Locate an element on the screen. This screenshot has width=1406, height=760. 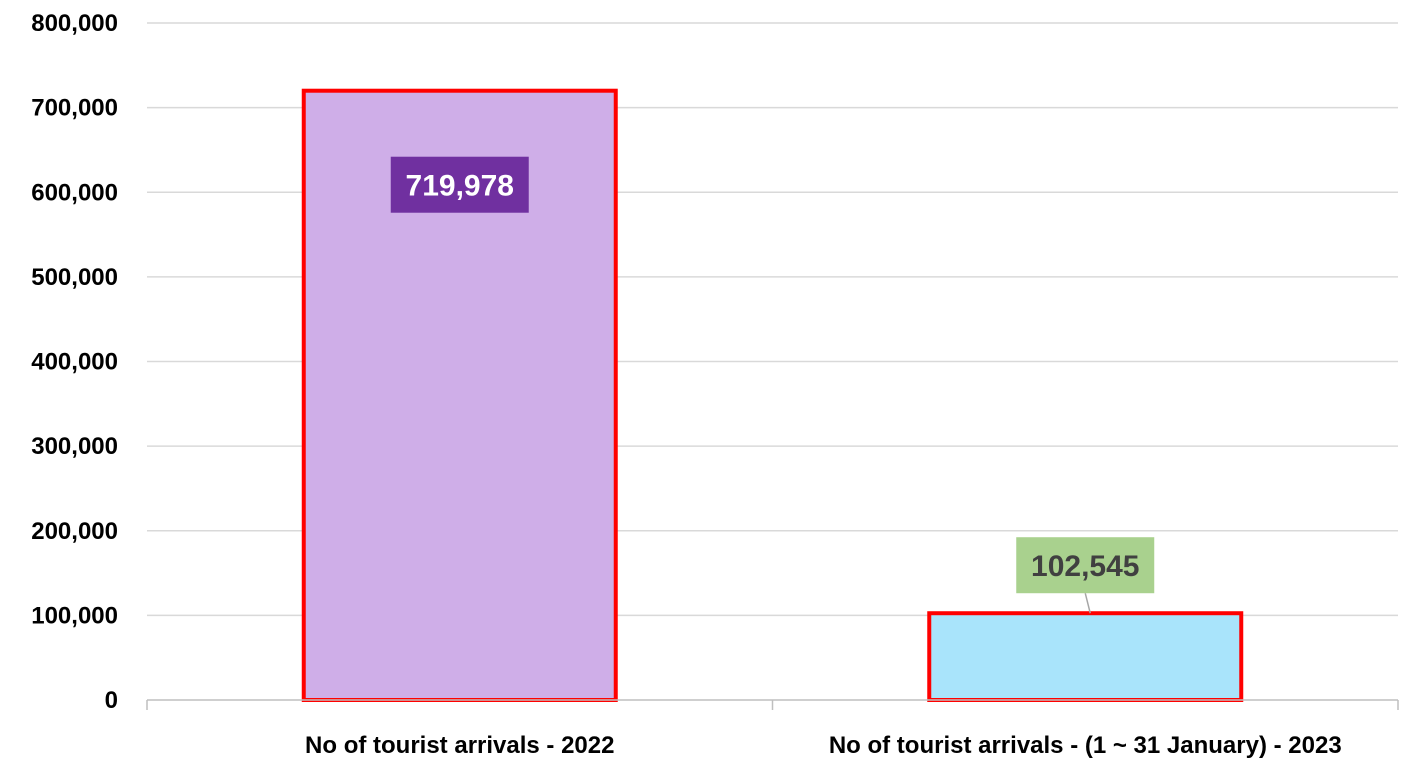
y-tick-label: 500,000 is located at coordinates (74, 277).